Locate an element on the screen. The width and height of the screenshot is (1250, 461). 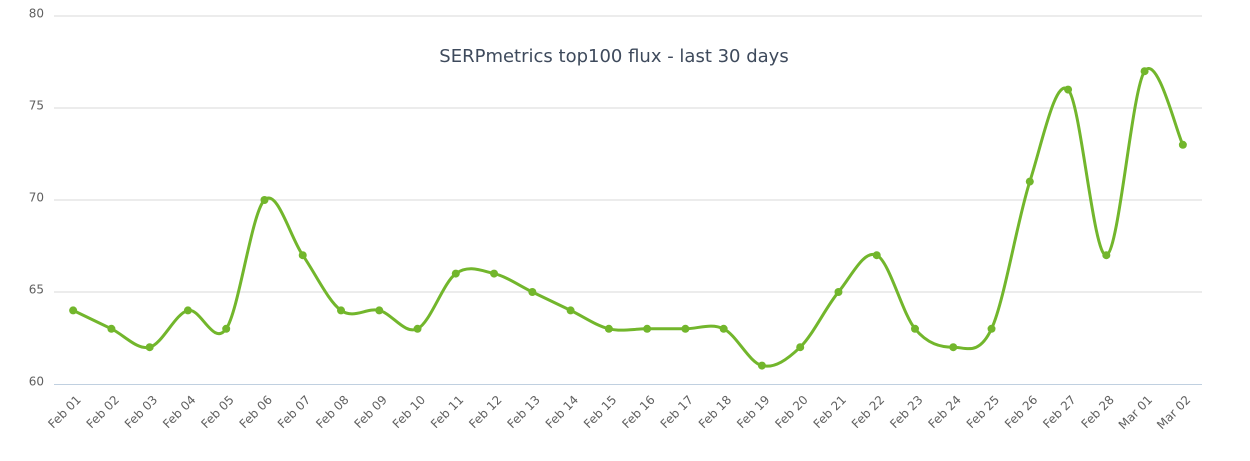
x-tick-label: Feb 25 is located at coordinates (983, 412).